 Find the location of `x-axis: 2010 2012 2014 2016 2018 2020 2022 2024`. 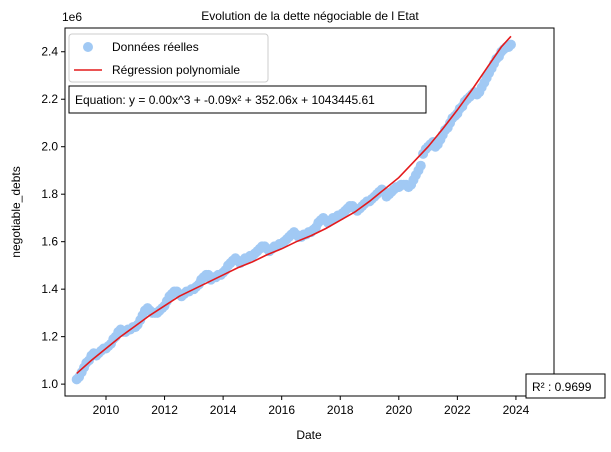

x-axis: 2010 2012 2014 2016 2018 2020 2022 2024 is located at coordinates (311, 406).